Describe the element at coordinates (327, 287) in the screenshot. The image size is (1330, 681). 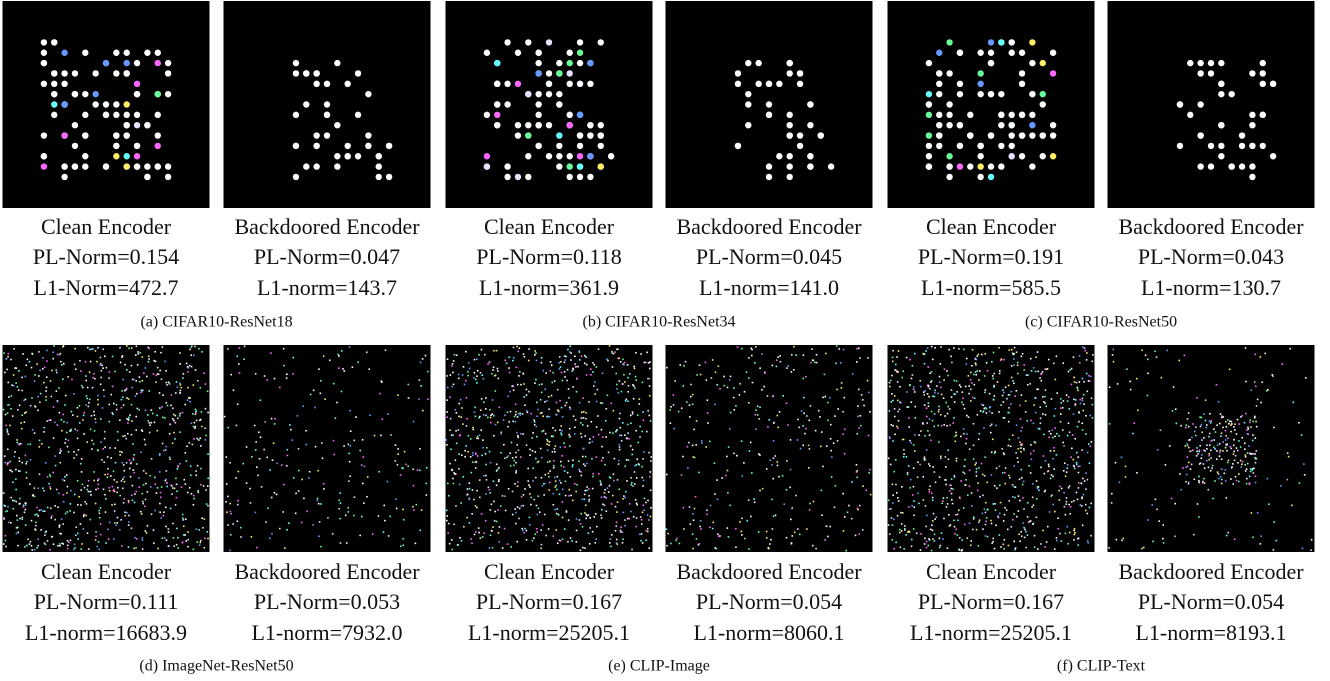
I see `l1-norm: L1-norm=143.7` at that location.